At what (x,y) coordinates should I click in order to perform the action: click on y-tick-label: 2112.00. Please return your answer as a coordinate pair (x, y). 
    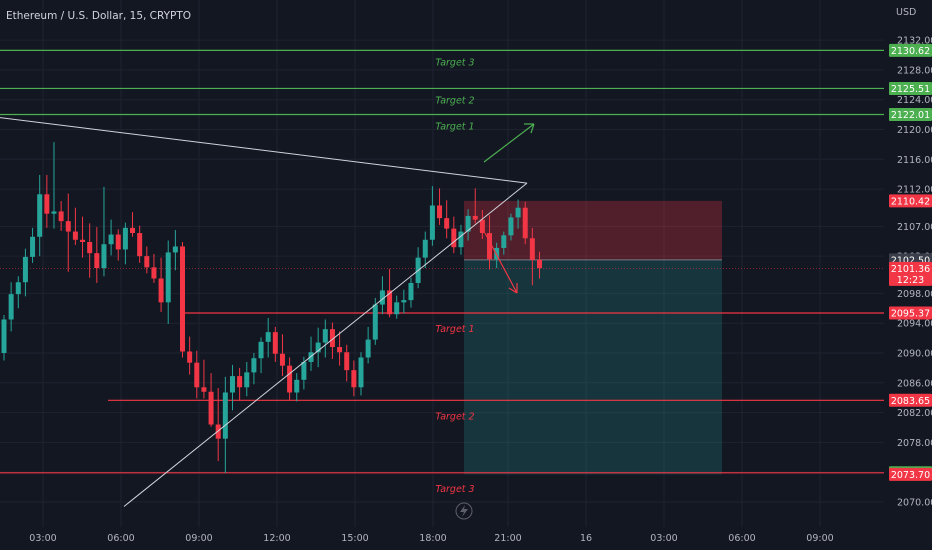
    Looking at the image, I should click on (914, 190).